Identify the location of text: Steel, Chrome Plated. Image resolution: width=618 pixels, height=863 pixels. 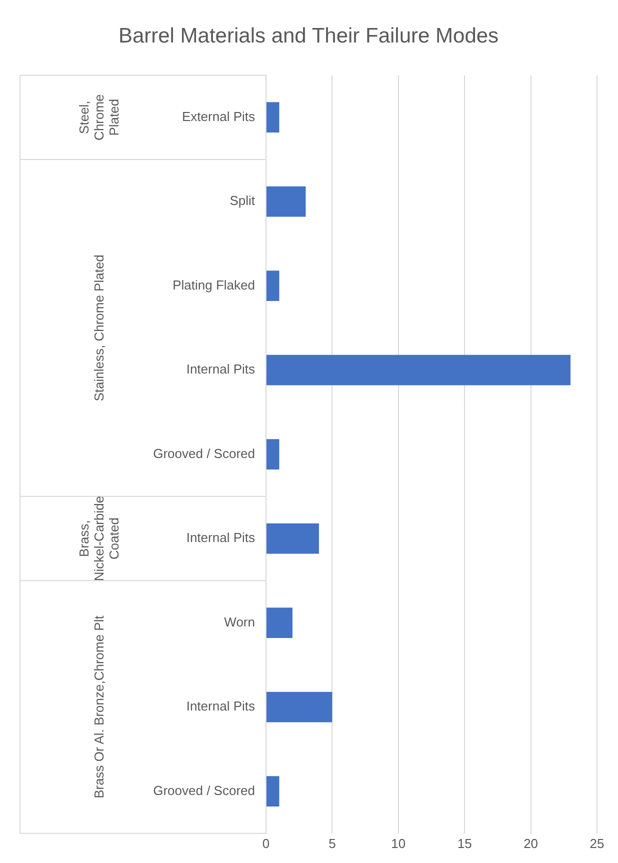
(99, 117).